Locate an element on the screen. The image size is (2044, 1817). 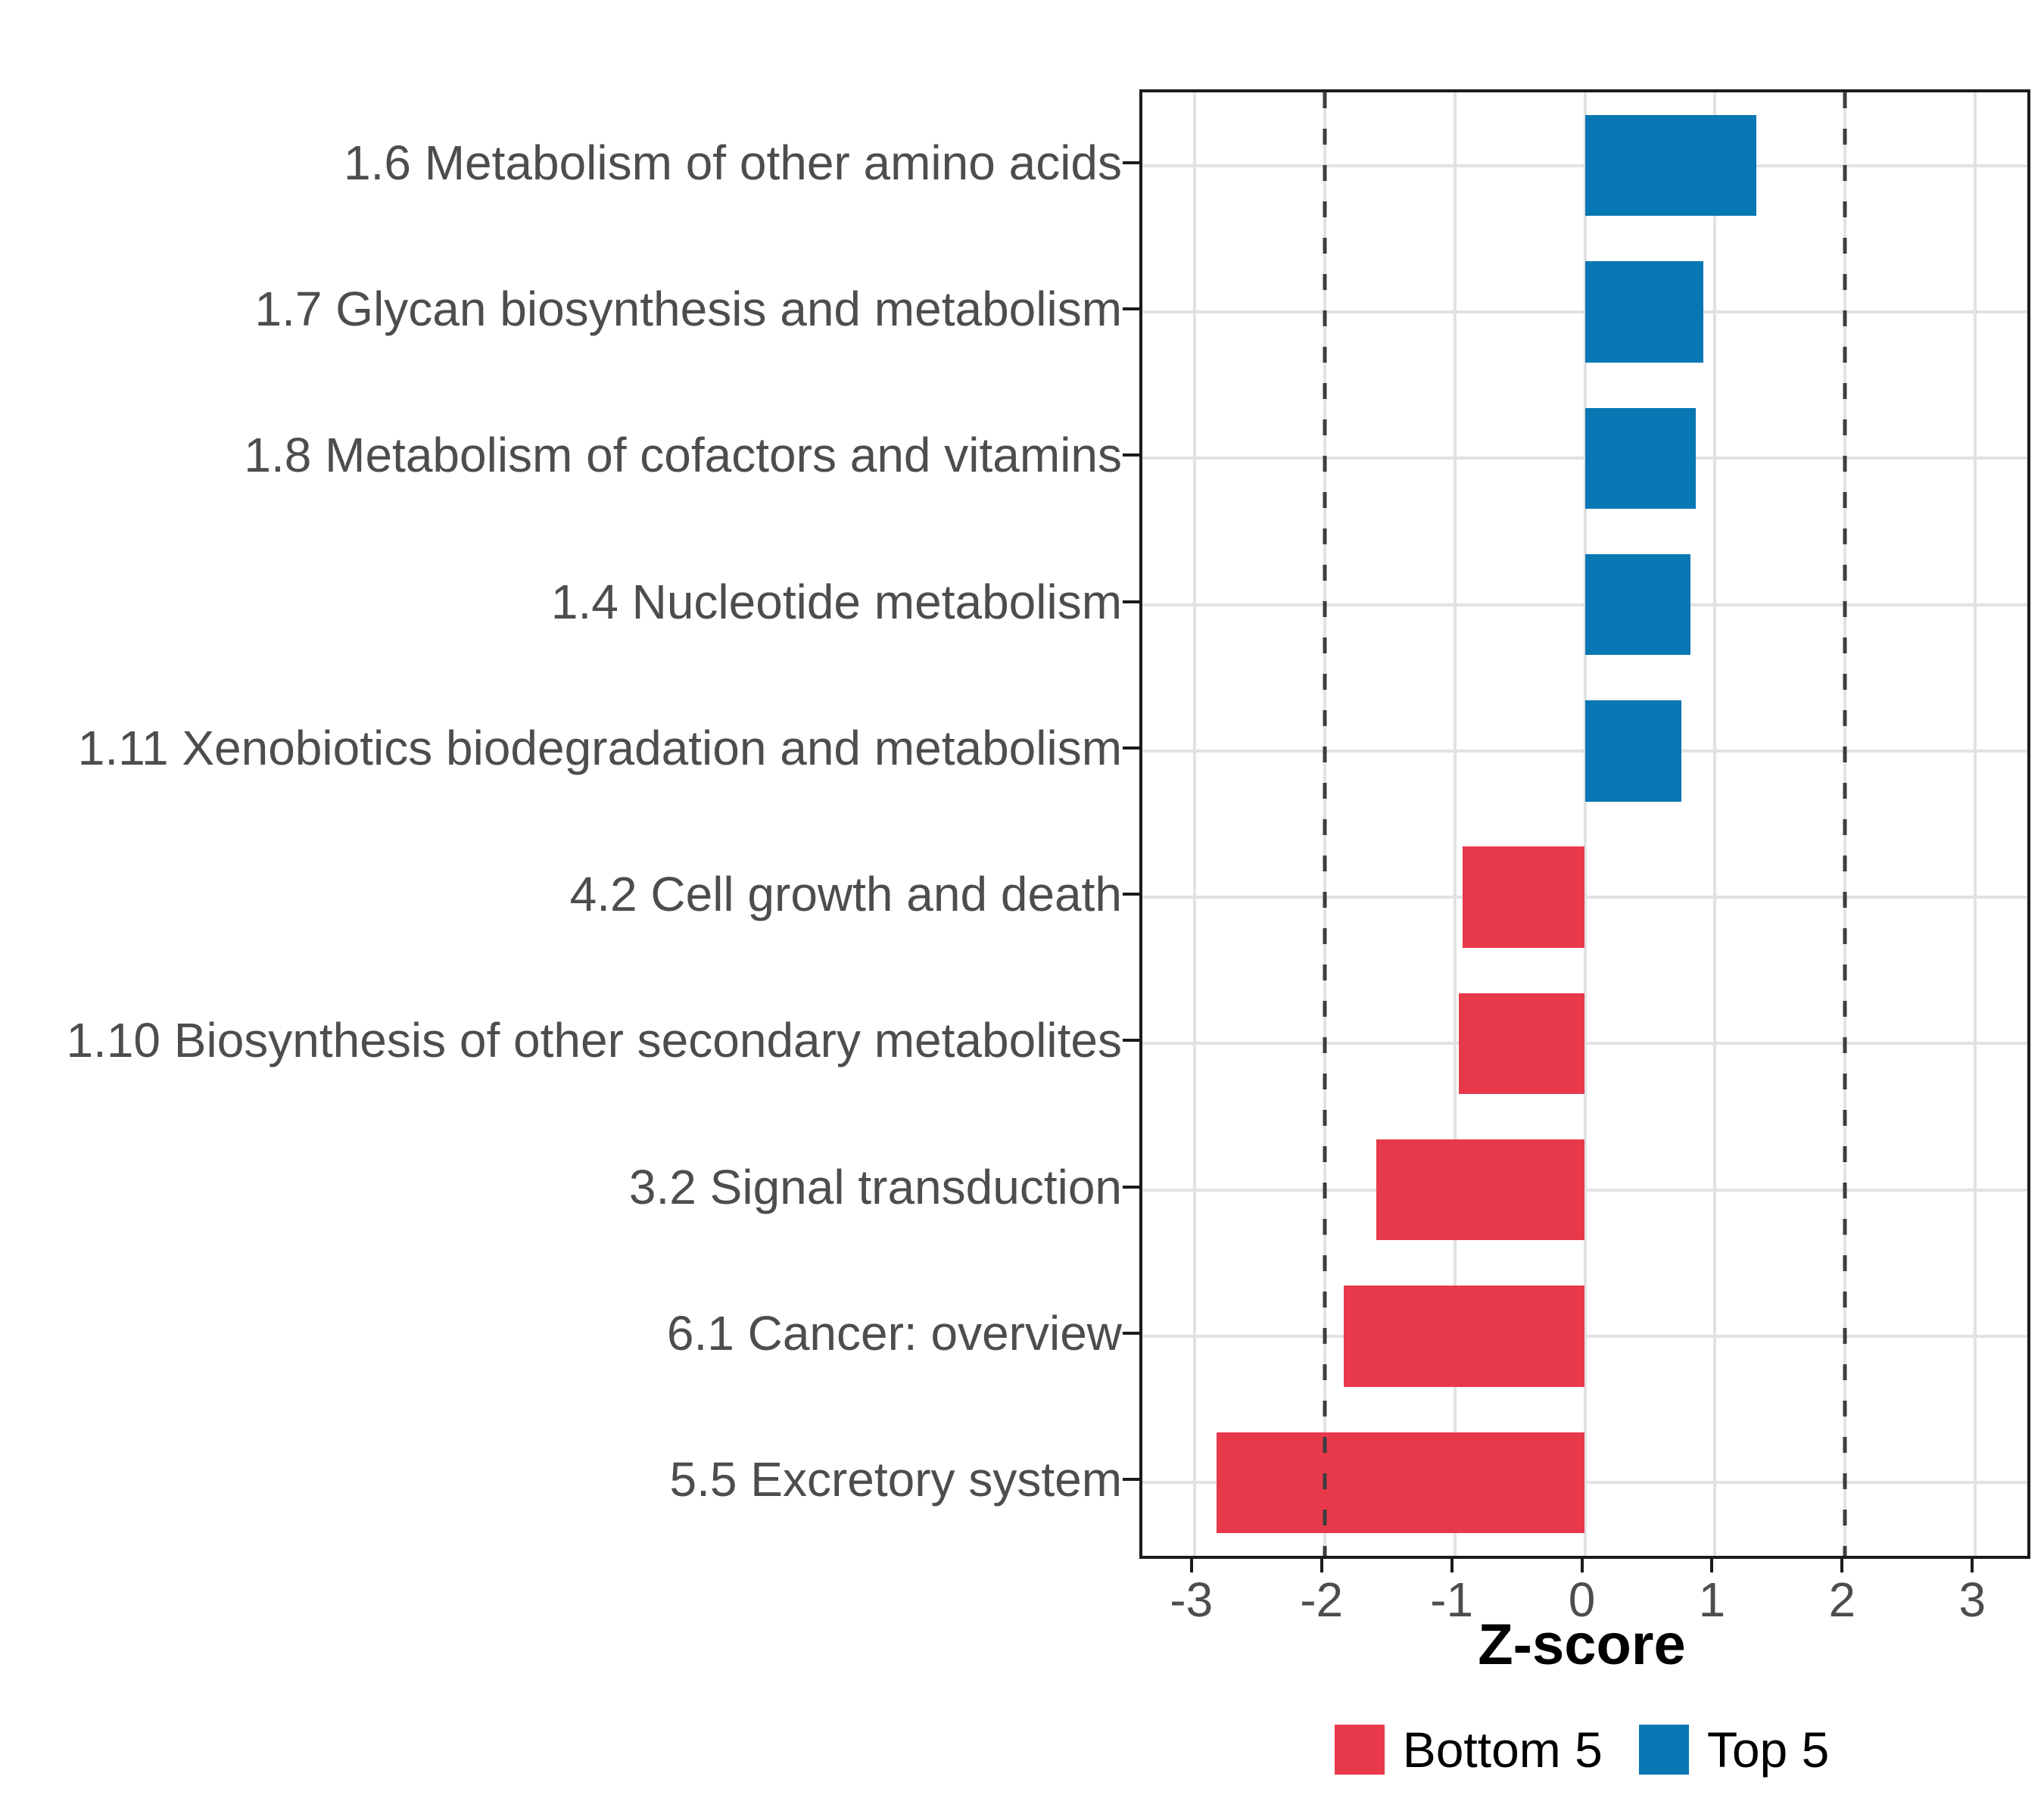
x-tick-label: -3 is located at coordinates (1192, 1599).